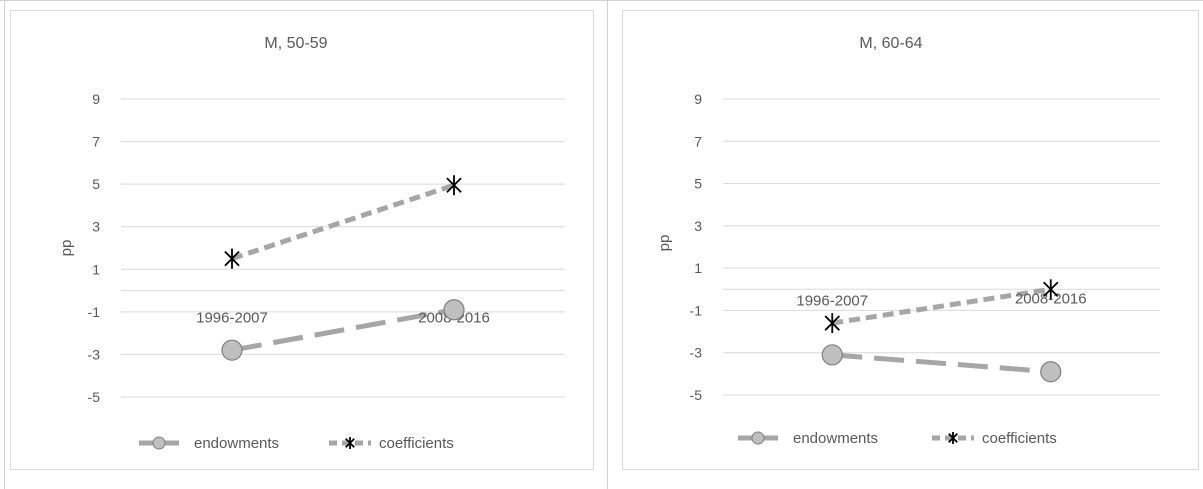 This screenshot has width=1203, height=489. What do you see at coordinates (890, 43) in the screenshot?
I see `chart-title: M, 60-64` at bounding box center [890, 43].